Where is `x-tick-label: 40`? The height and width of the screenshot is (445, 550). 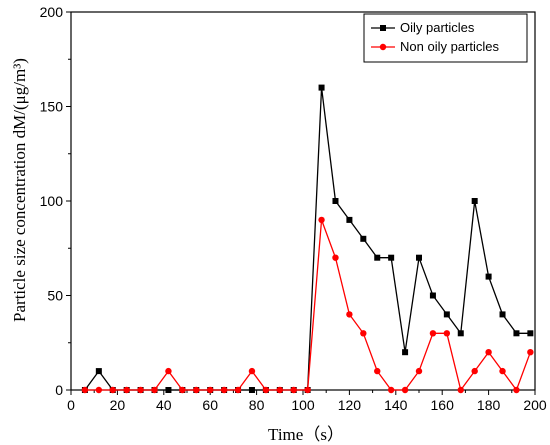 x-tick-label: 40 is located at coordinates (164, 405).